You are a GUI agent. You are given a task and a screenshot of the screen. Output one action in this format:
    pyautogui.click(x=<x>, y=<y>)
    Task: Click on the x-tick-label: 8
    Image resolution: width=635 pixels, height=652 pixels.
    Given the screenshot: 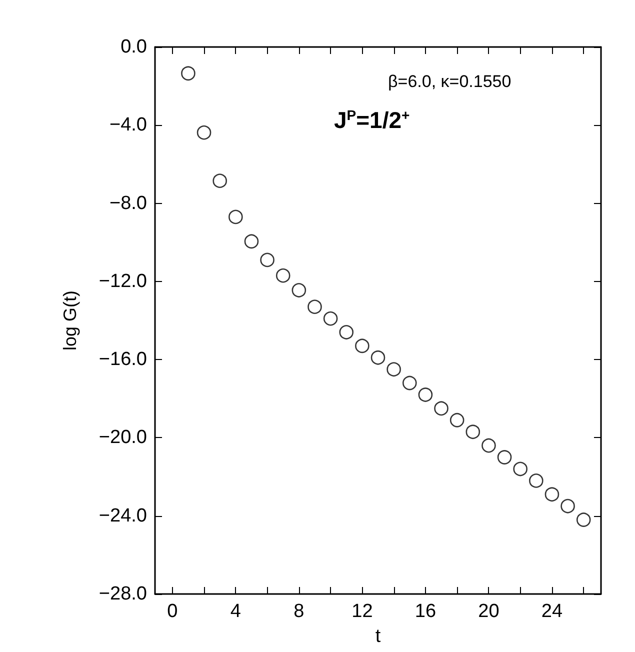 What is the action you would take?
    pyautogui.click(x=299, y=611)
    